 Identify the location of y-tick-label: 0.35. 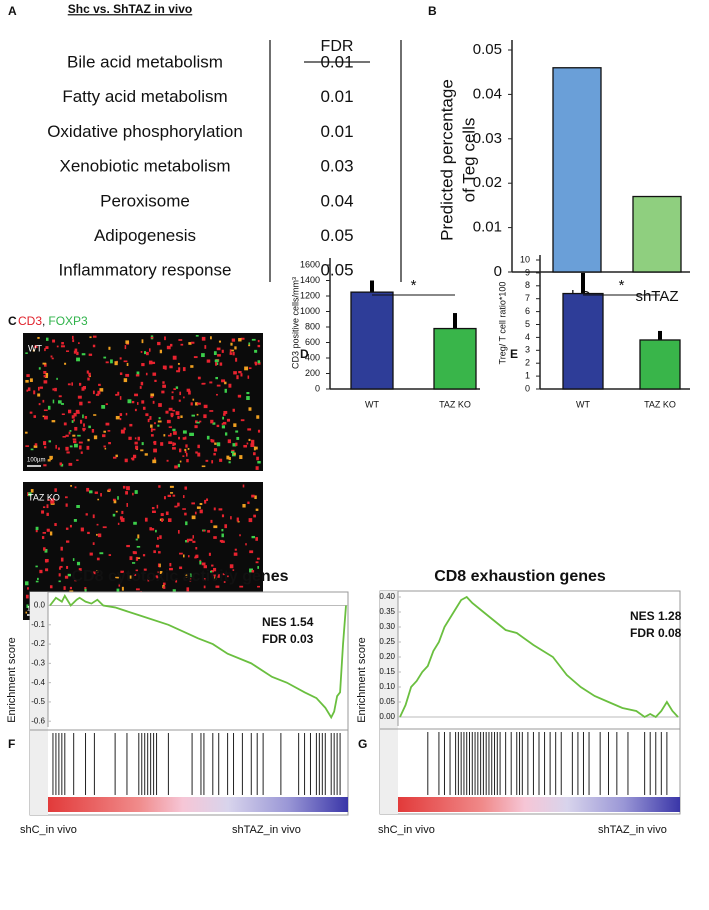
(387, 611).